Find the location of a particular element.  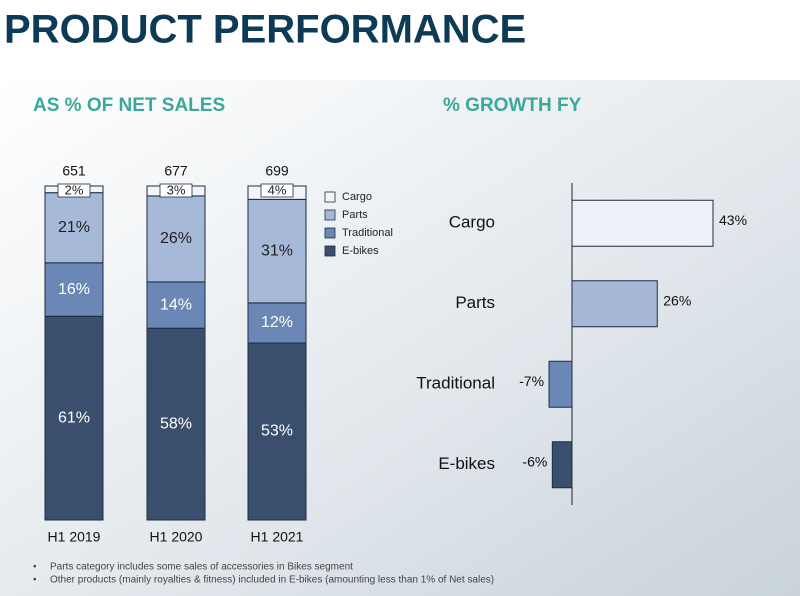

data-label: 3% is located at coordinates (176, 189).